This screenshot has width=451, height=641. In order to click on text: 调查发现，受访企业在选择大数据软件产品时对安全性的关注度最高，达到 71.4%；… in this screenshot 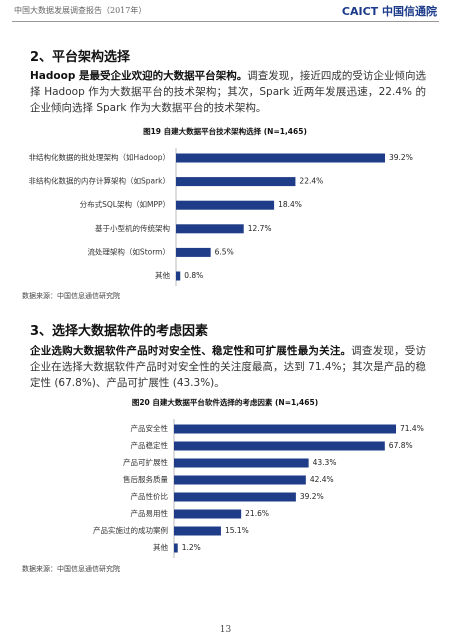, I will do `click(228, 367)`.